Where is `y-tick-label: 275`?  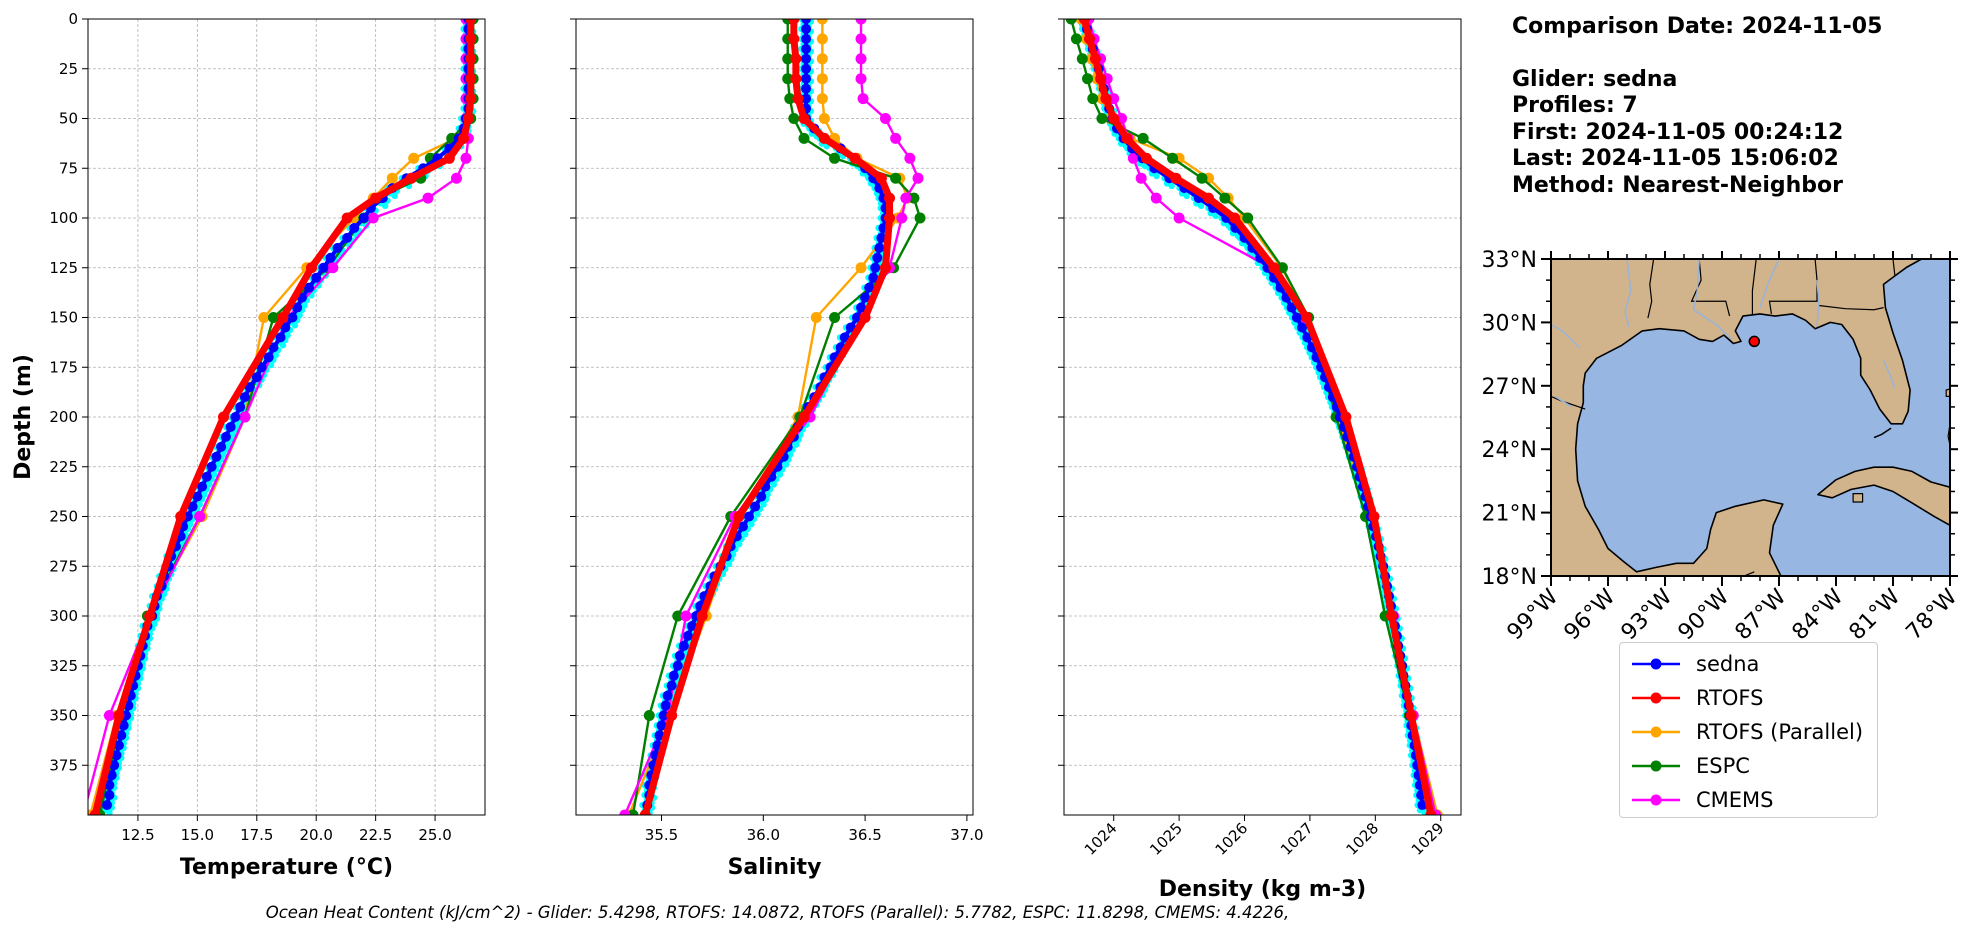
y-tick-label: 275 is located at coordinates (63, 566).